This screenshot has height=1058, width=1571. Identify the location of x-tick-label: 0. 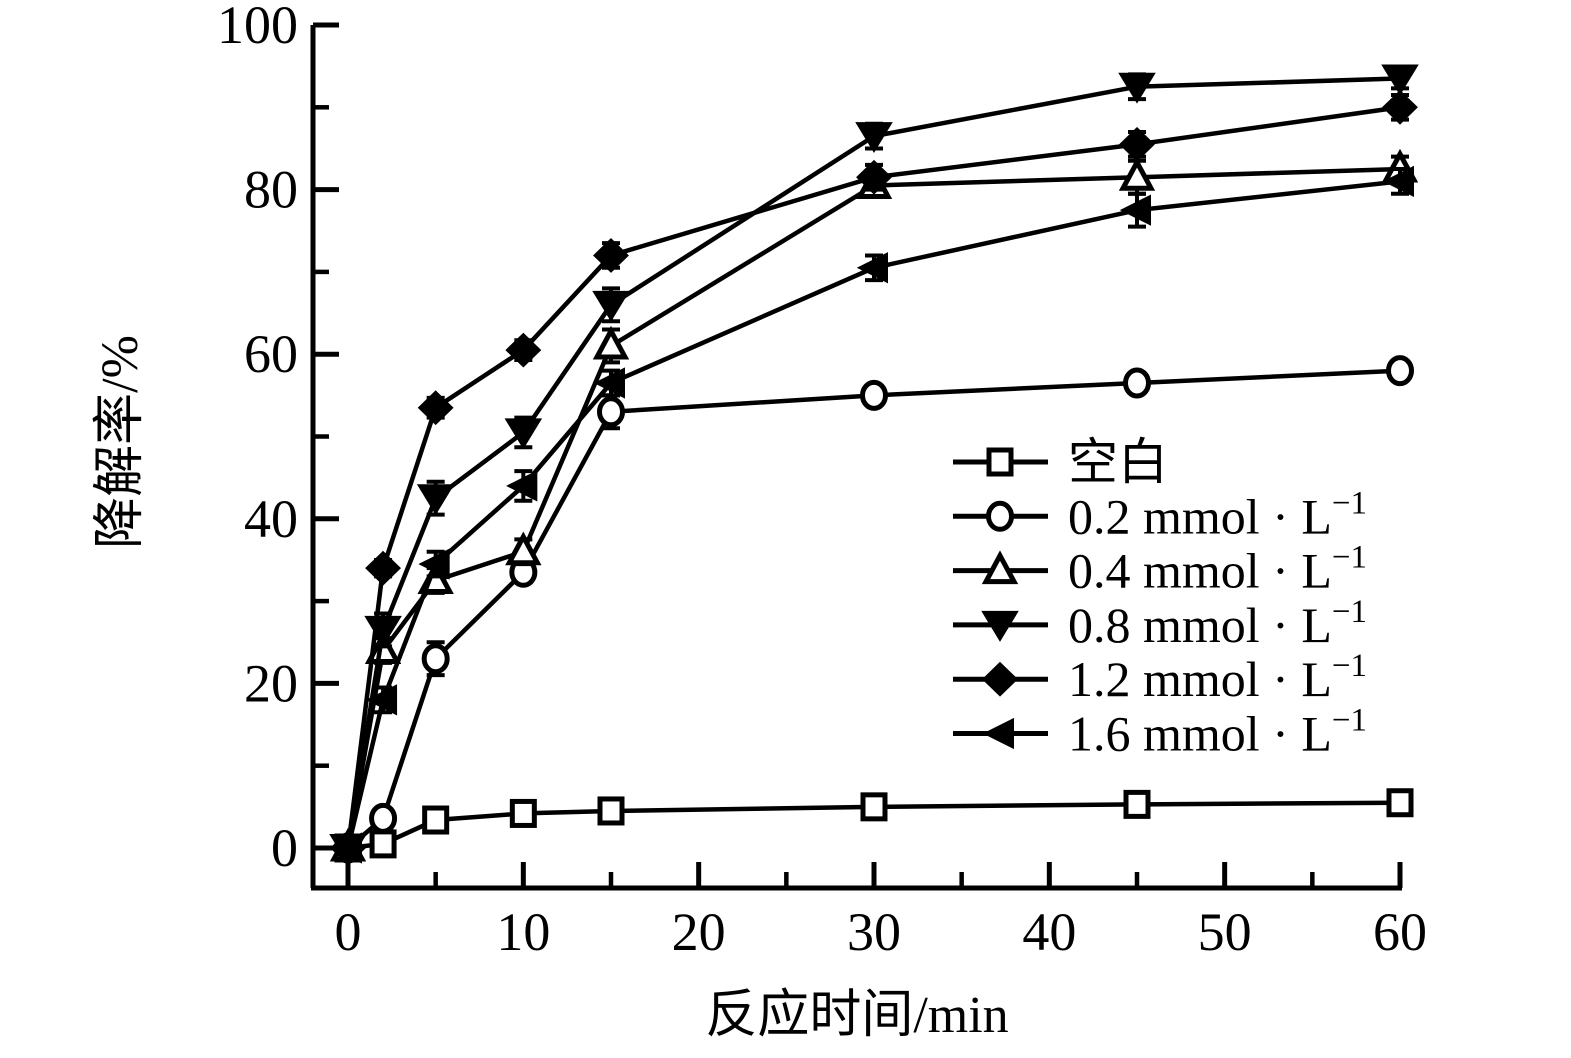
(348, 932).